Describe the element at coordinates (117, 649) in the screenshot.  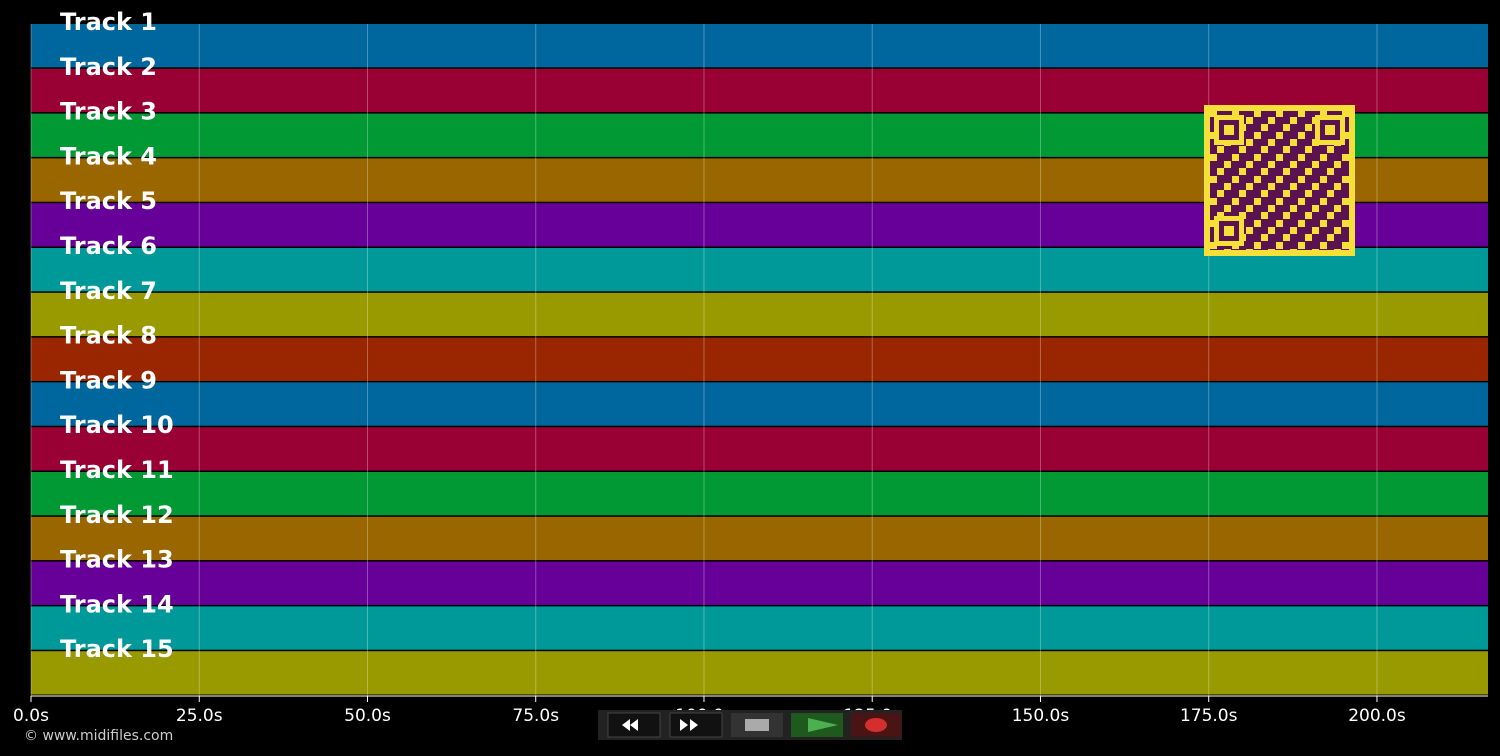
I see `track-label: Track 15` at that location.